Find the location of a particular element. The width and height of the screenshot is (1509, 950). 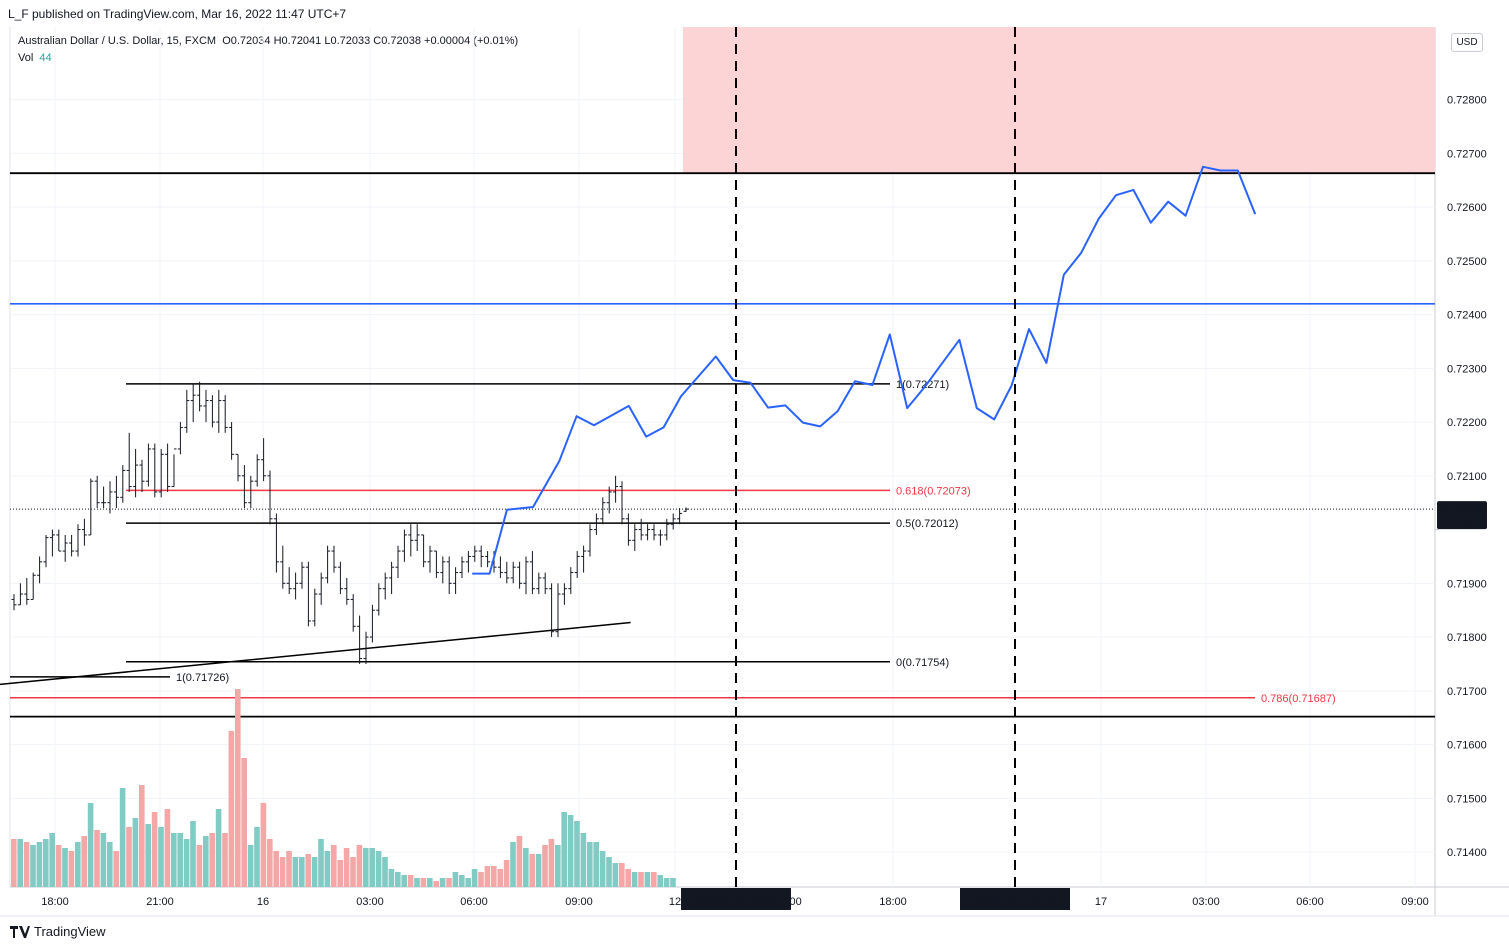

x-tick-label: 09:00 is located at coordinates (1415, 902).